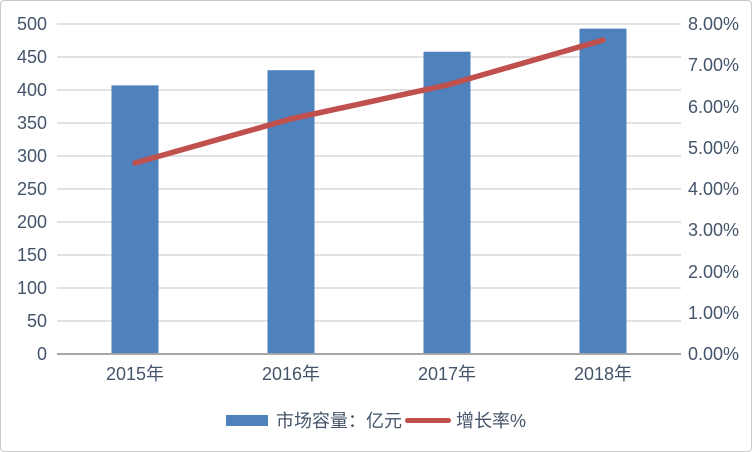 The width and height of the screenshot is (752, 452). Describe the element at coordinates (31, 255) in the screenshot. I see `y-axis-tick-label: 150` at that location.